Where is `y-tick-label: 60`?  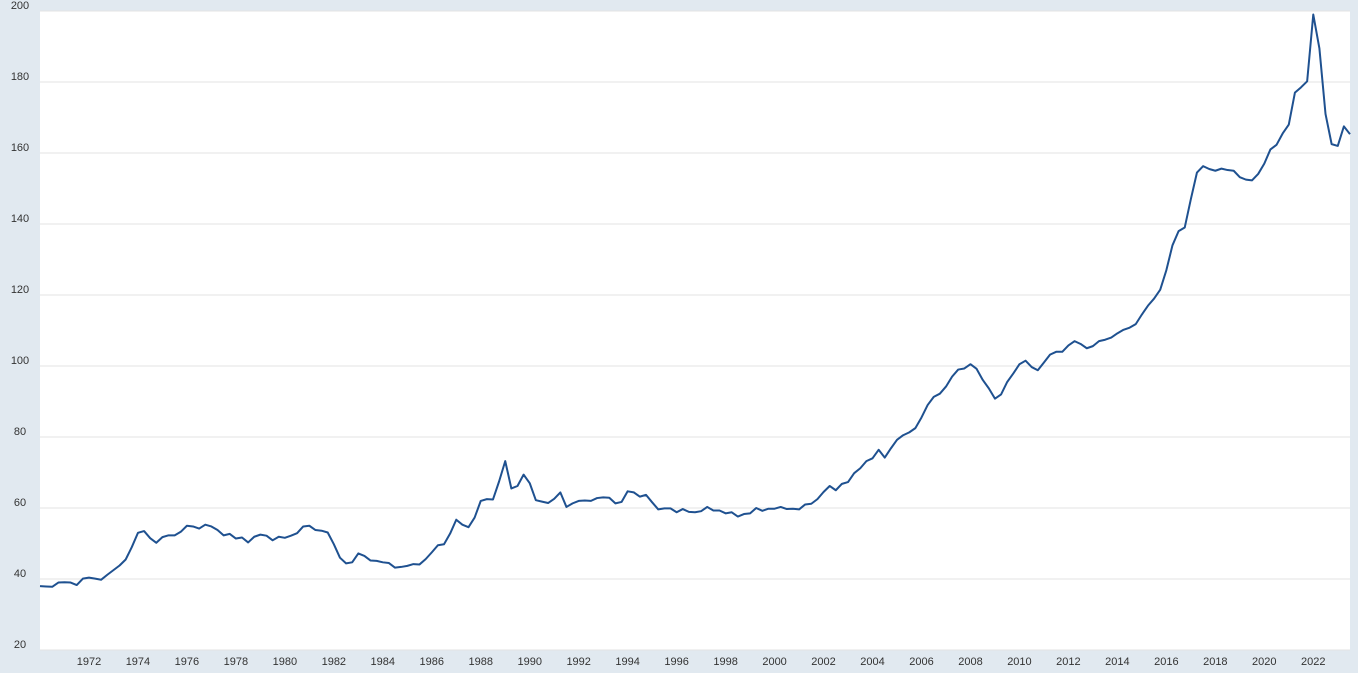 y-tick-label: 60 is located at coordinates (20, 503).